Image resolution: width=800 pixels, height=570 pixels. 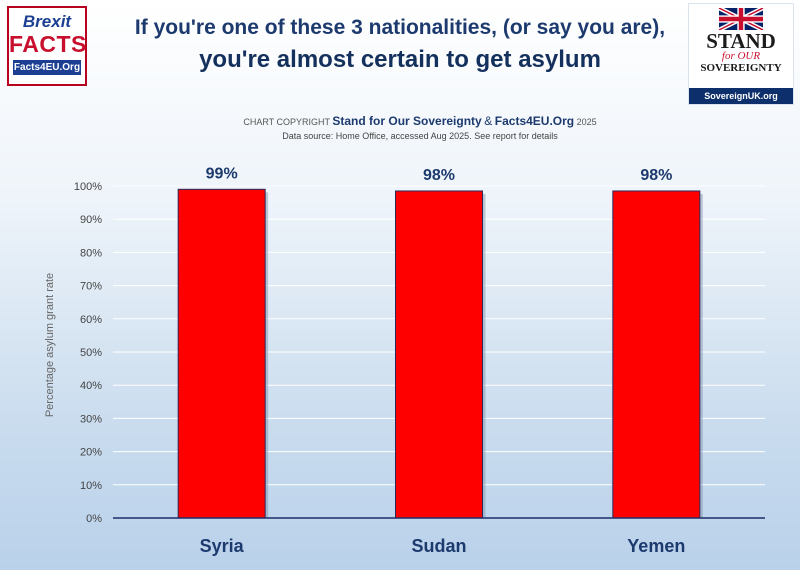 What do you see at coordinates (94, 519) in the screenshot?
I see `y-tick-label: 0%` at bounding box center [94, 519].